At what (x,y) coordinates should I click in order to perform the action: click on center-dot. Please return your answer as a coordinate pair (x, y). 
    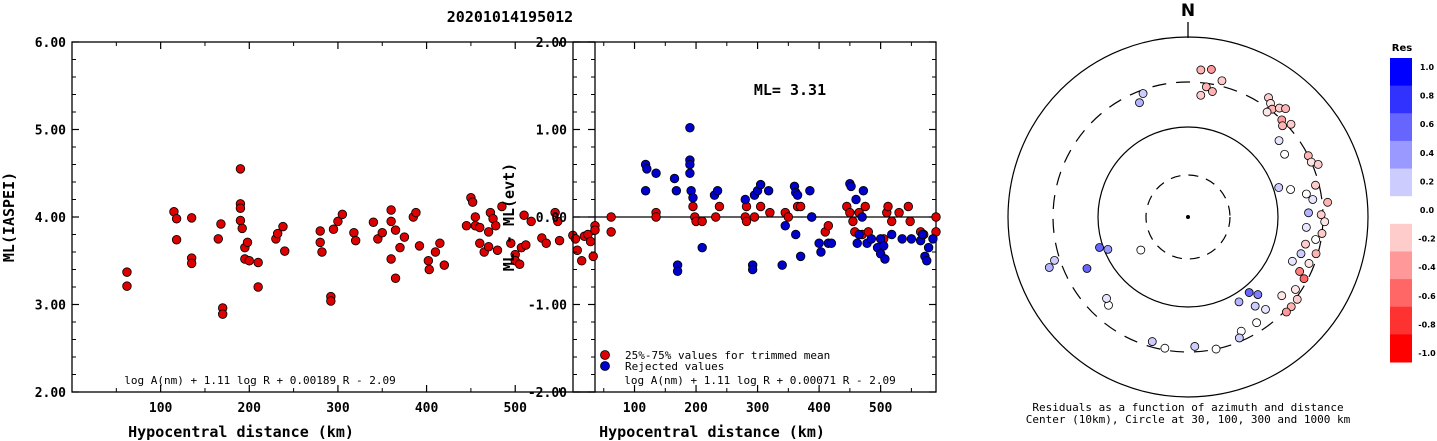
    Looking at the image, I should click on (1188, 217).